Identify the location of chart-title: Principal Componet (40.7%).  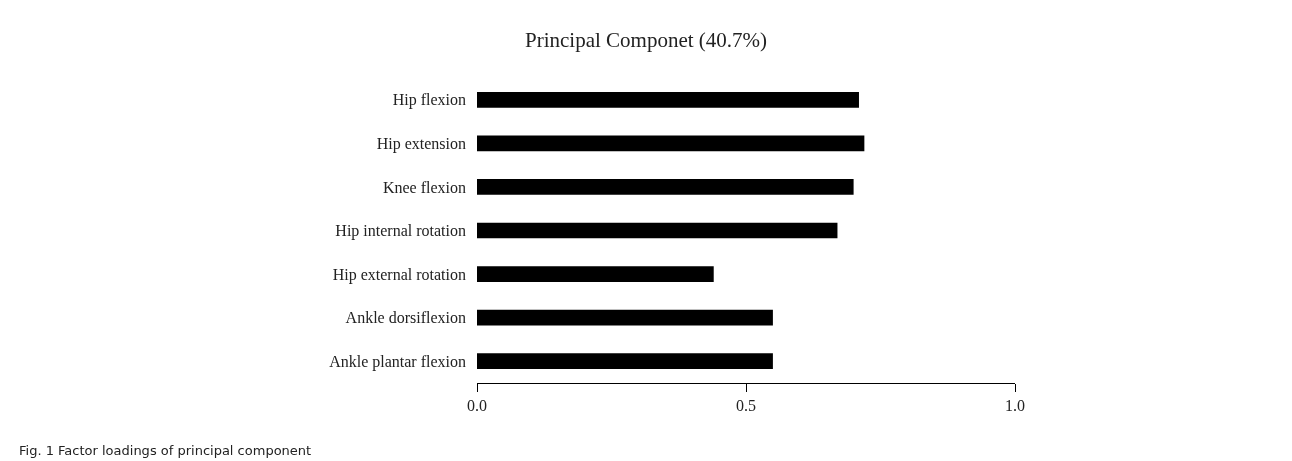
(646, 39).